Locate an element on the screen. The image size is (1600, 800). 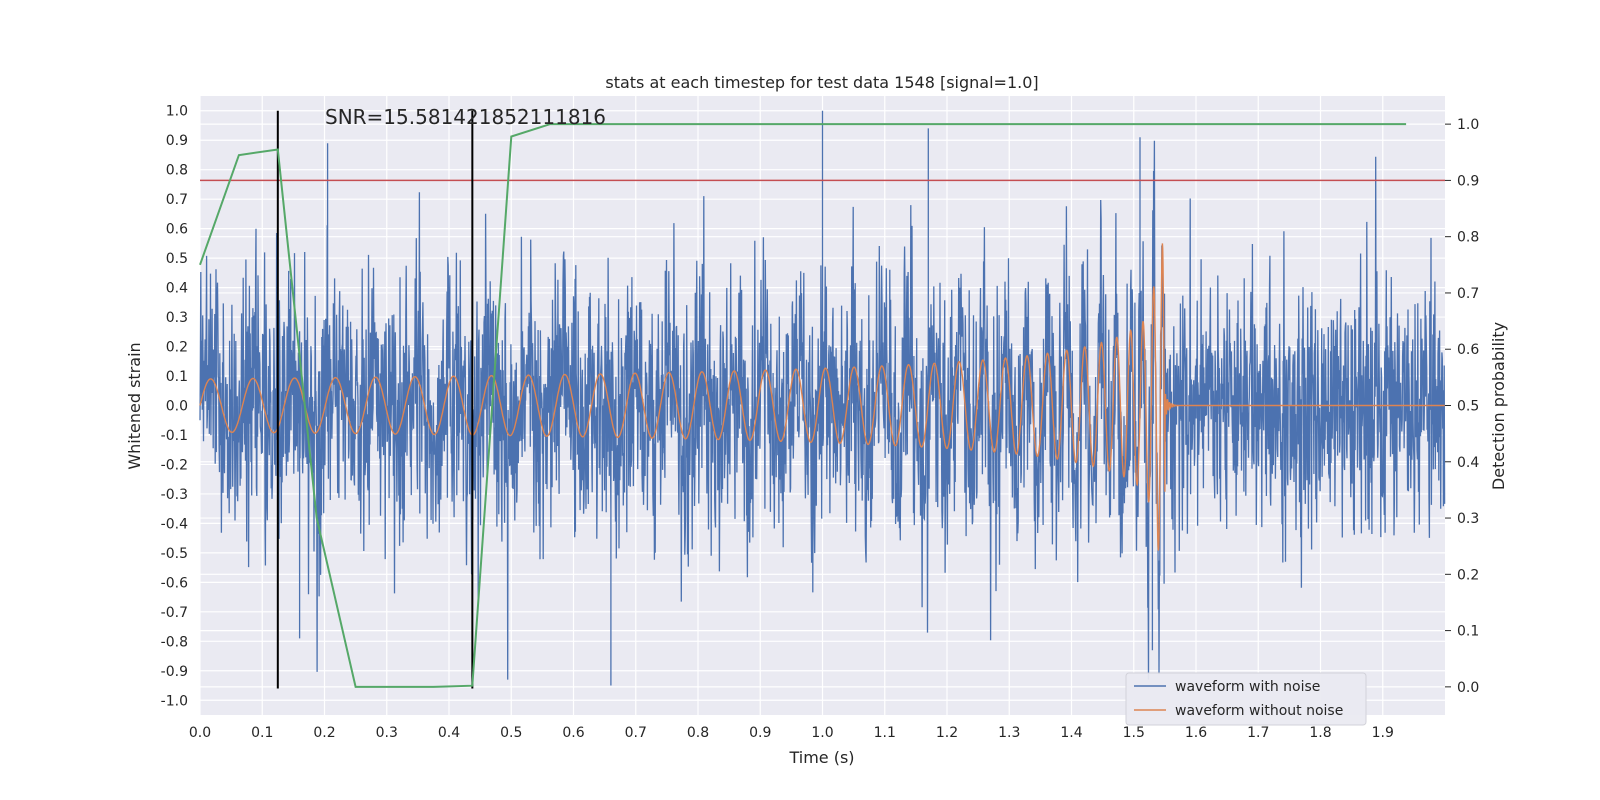
x-tick-label: 1.6 is located at coordinates (1196, 733).